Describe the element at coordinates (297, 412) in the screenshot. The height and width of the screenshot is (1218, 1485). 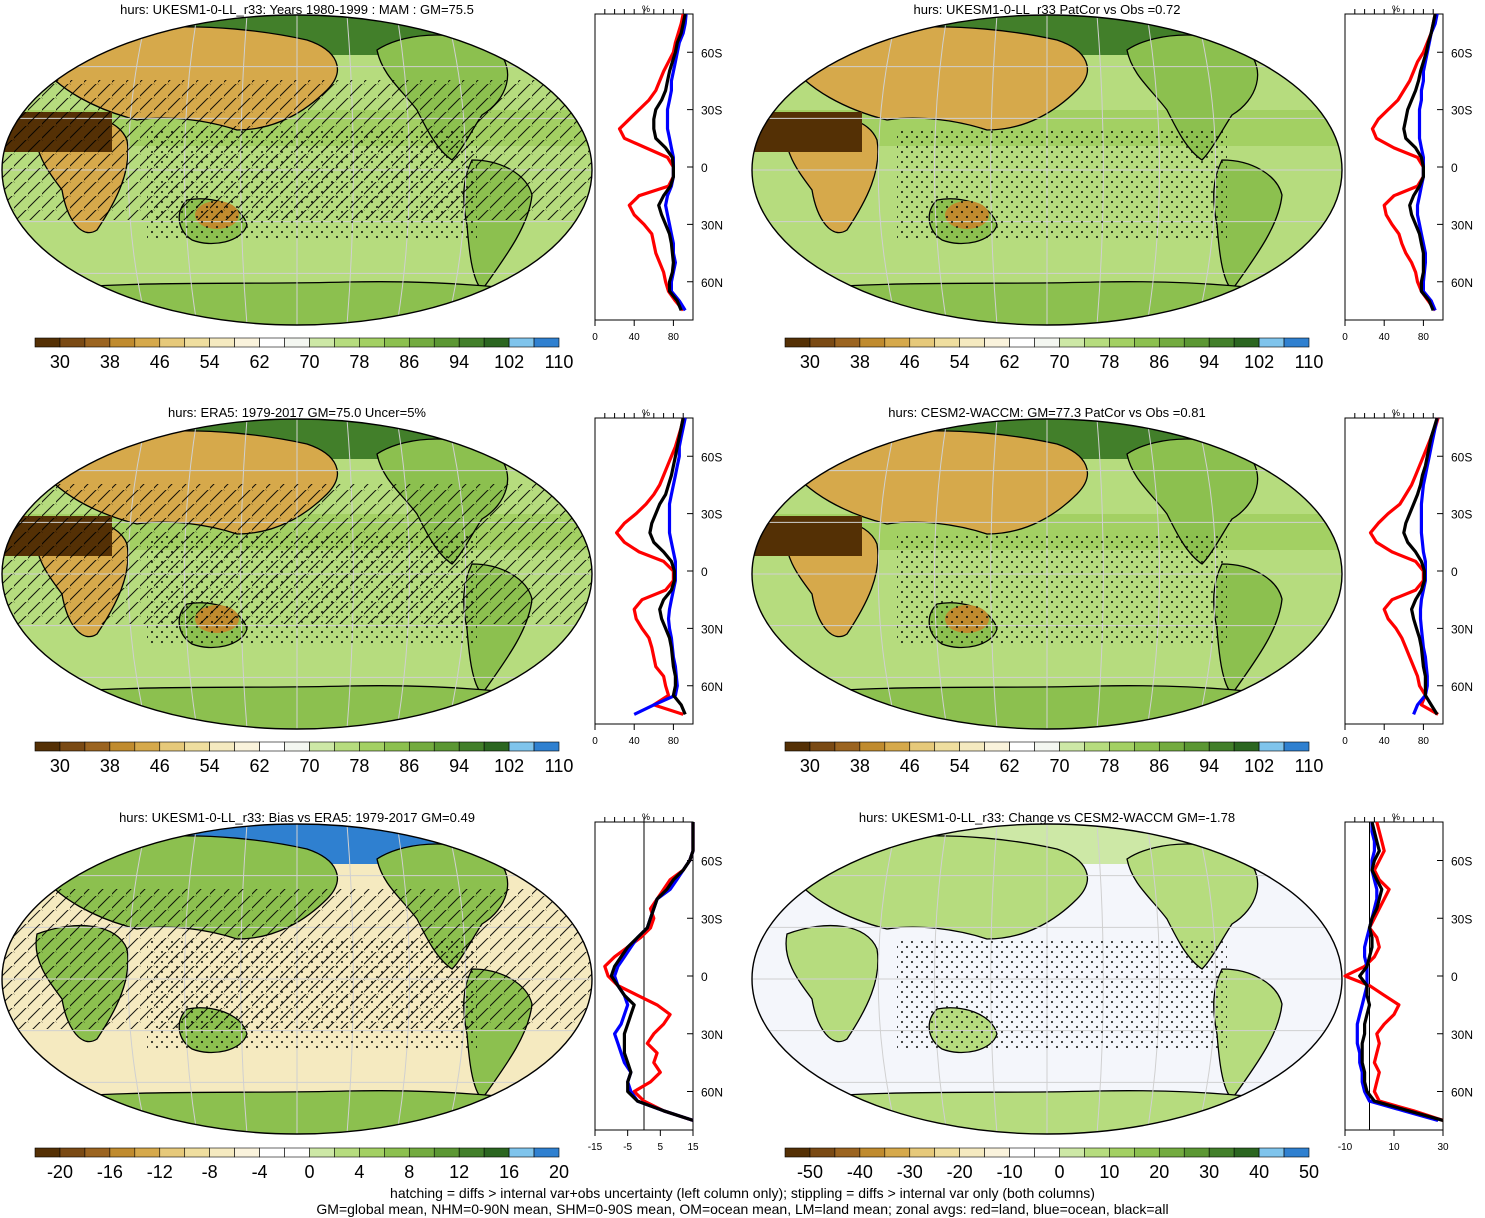
I see `panel-title: hurs: ERA5: 1979-2017 GM=75.0 Uncer=5%` at that location.